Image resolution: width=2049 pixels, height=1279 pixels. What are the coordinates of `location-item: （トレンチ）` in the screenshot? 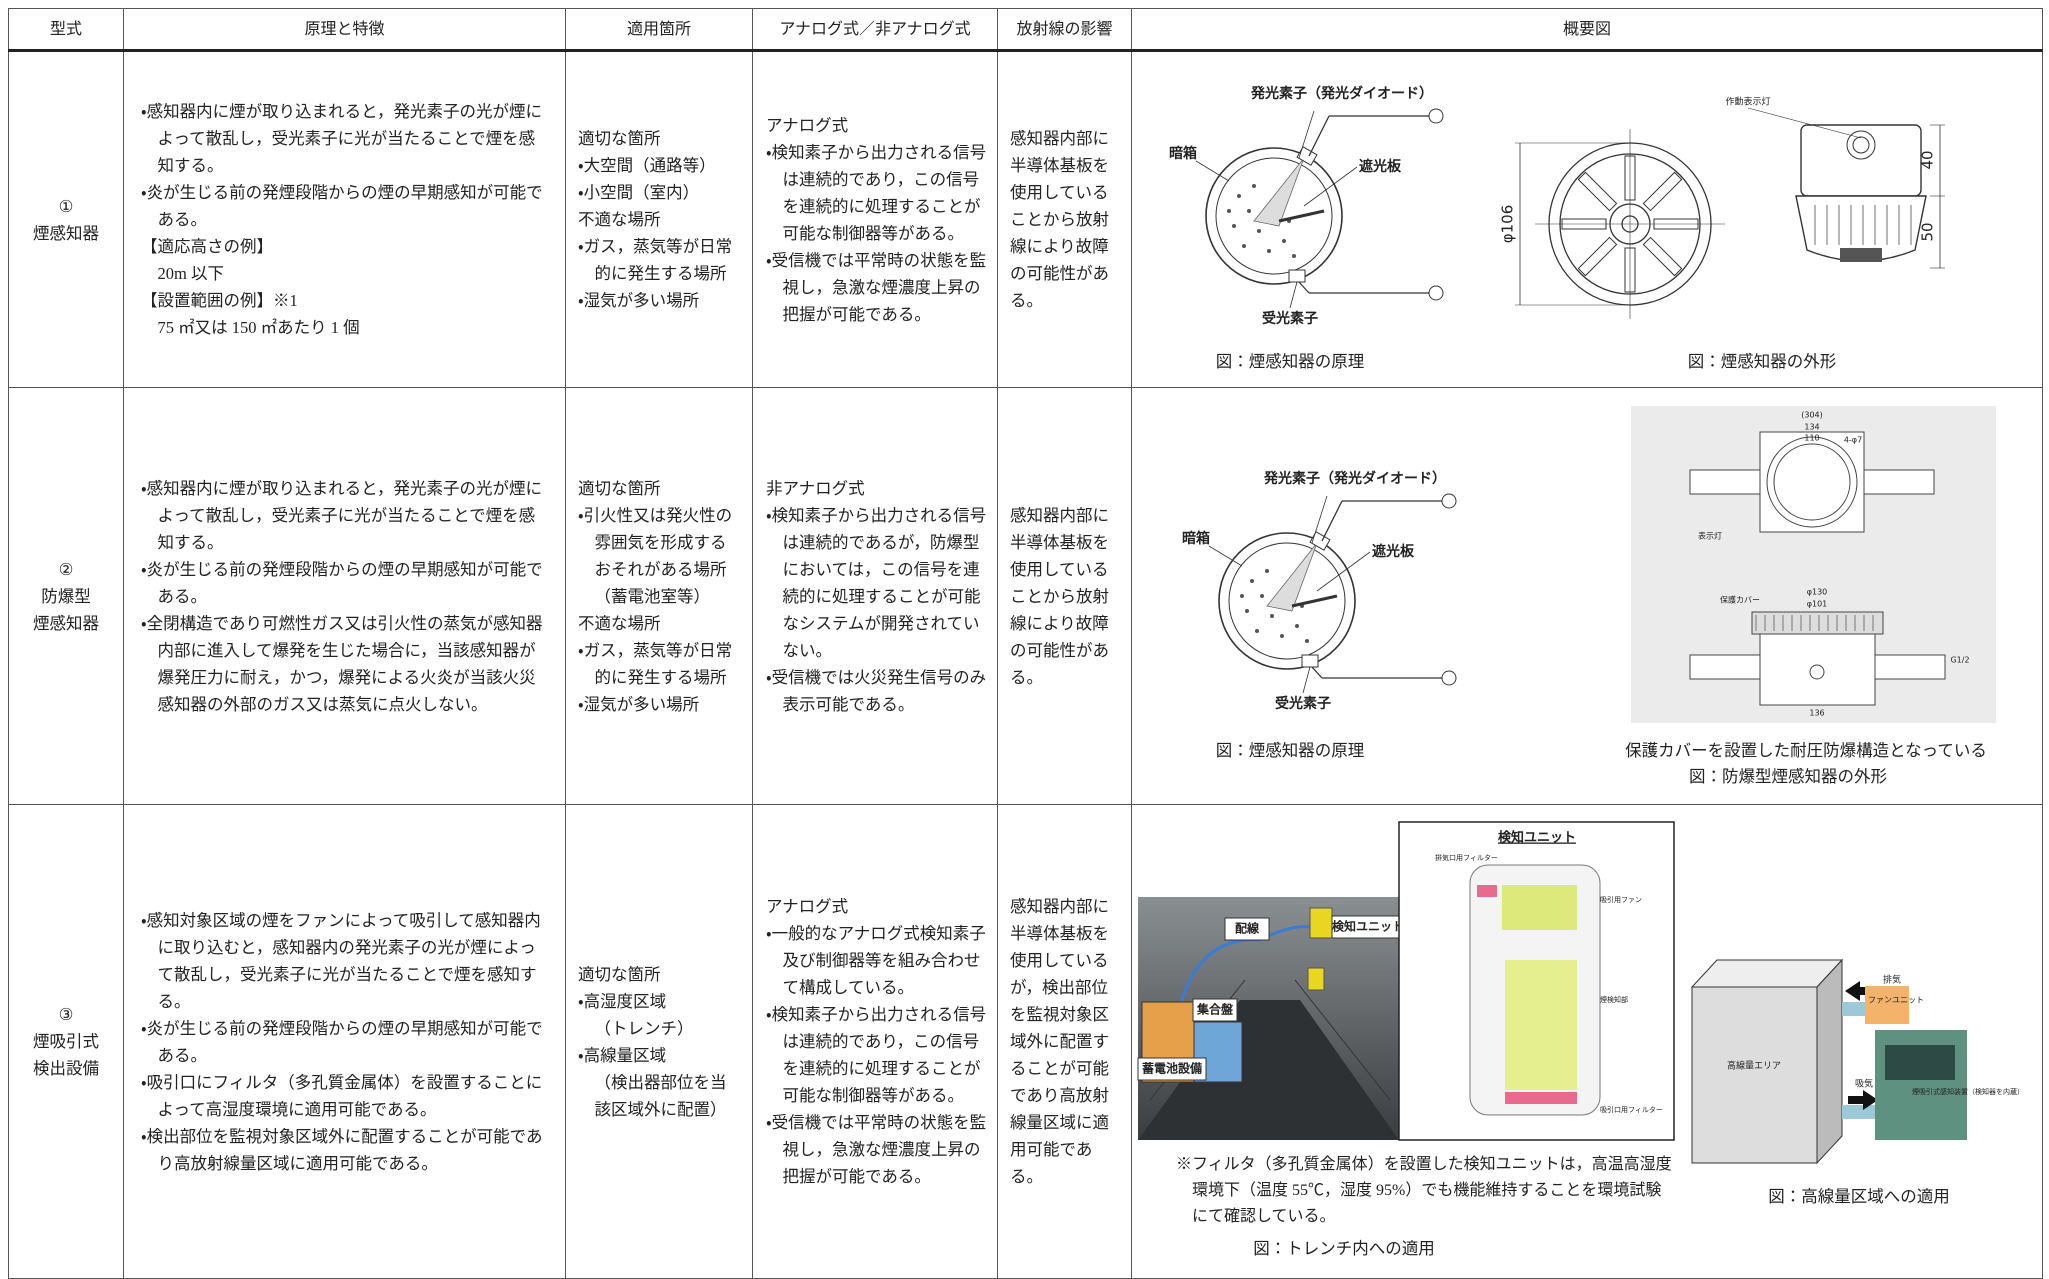 It's located at (644, 1028).